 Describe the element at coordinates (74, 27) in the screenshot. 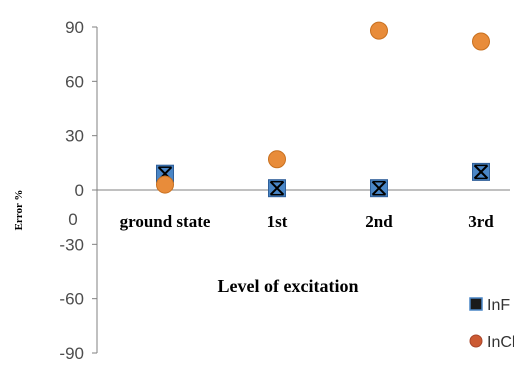

I see `y-tick-label: 90` at that location.